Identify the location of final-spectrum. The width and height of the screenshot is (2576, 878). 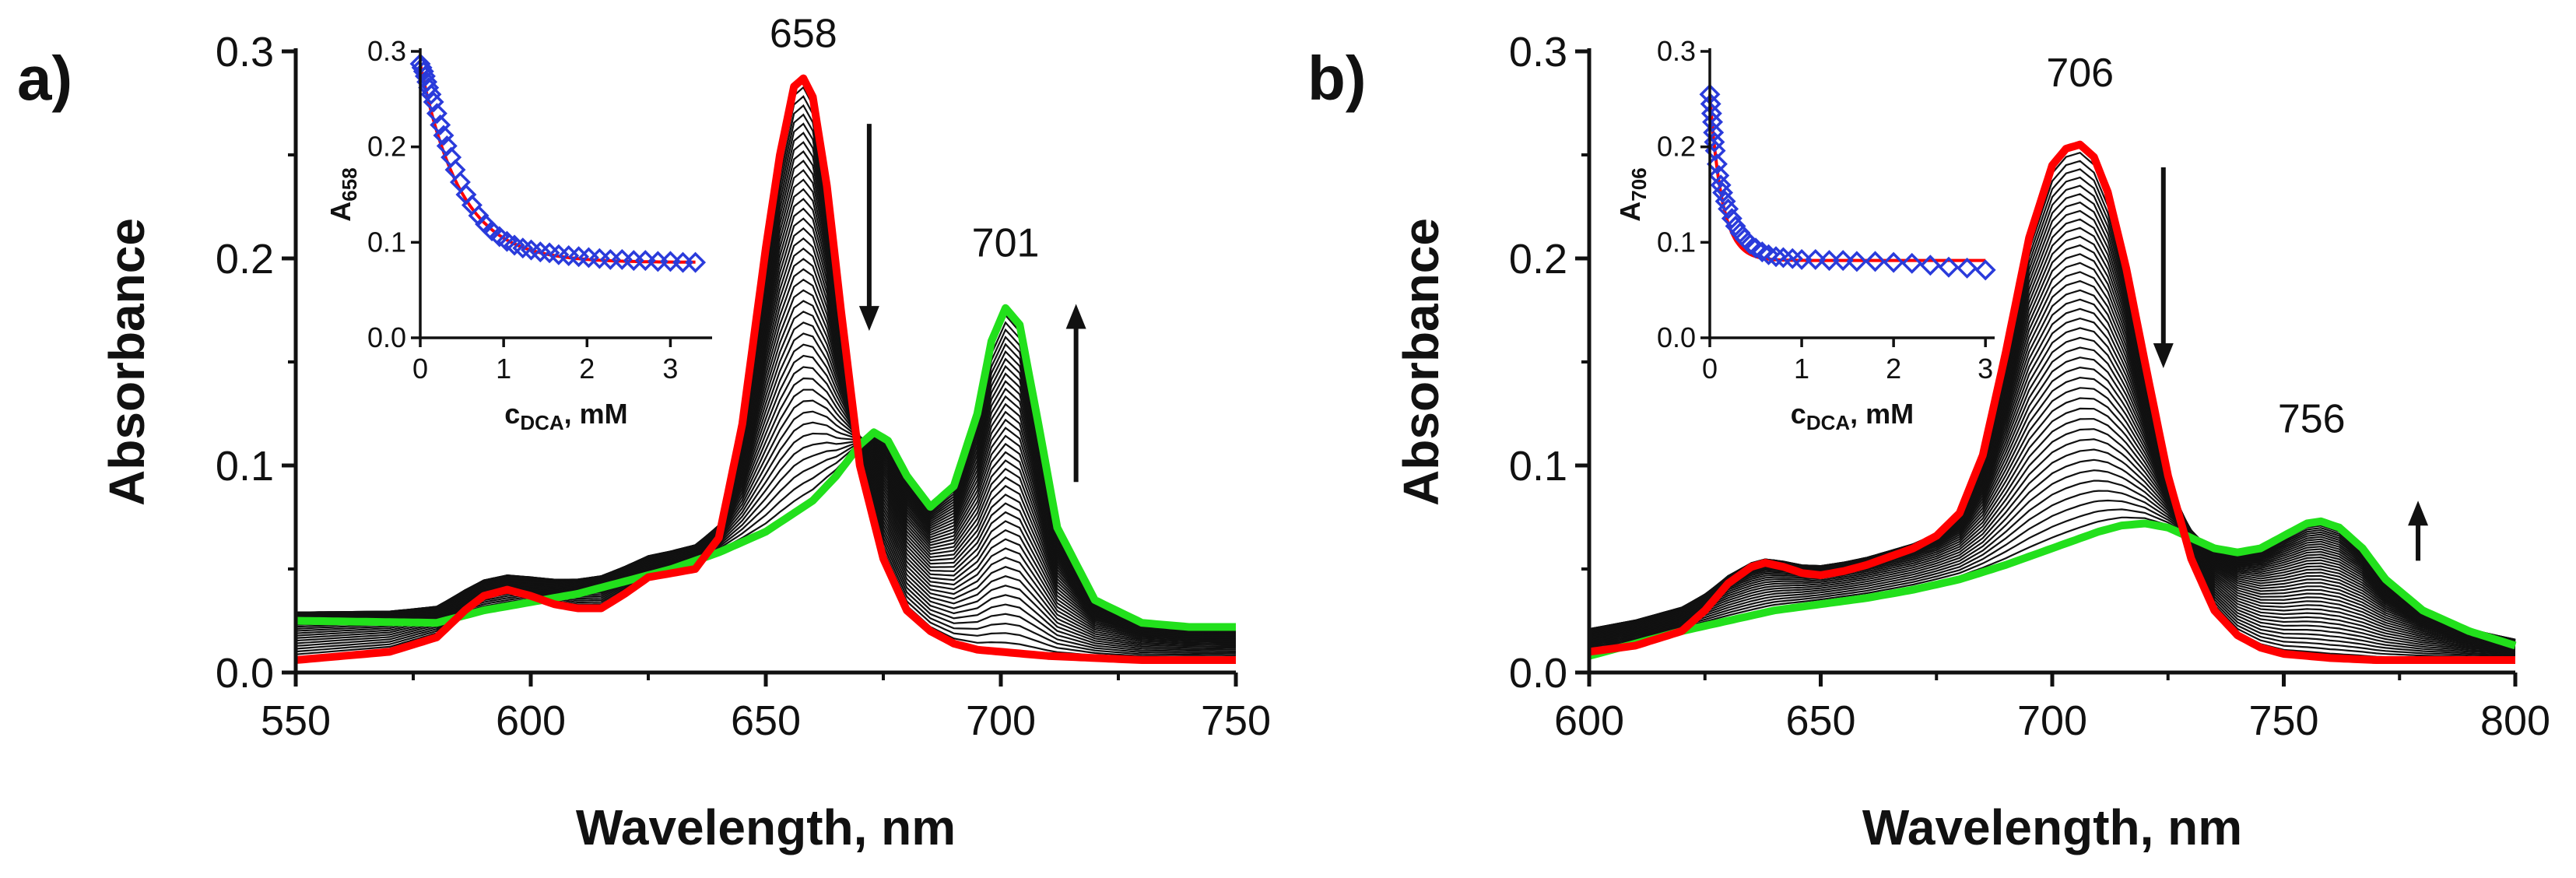
(2052, 588).